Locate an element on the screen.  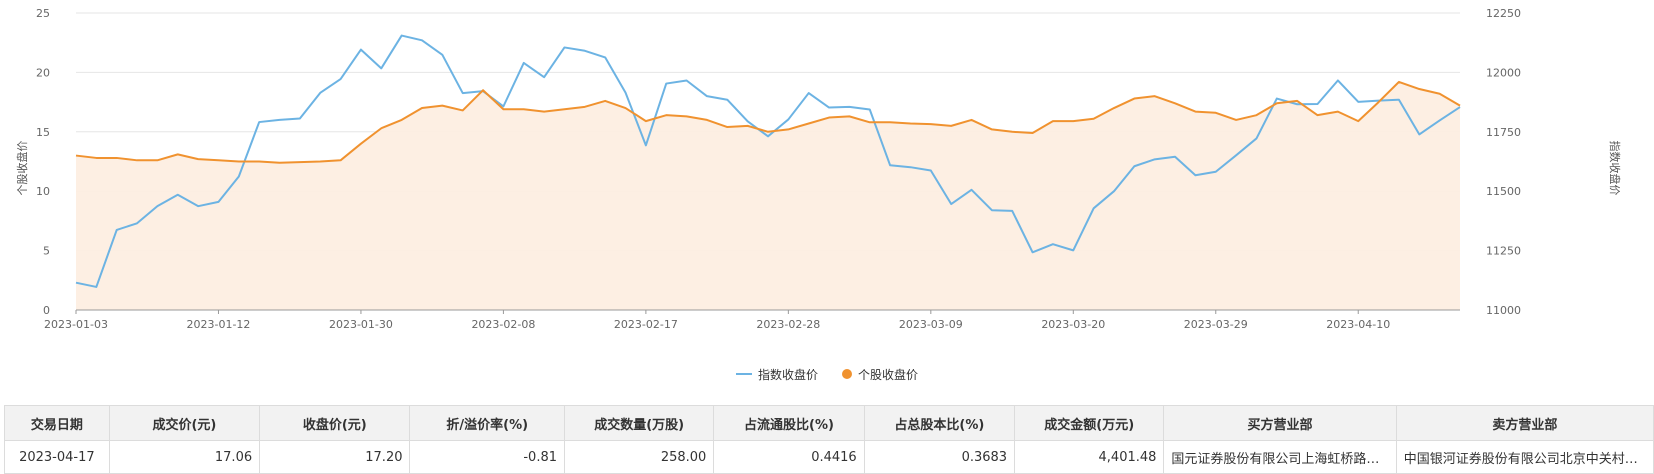
x-tick-label: 2023-03-29 is located at coordinates (1216, 324).